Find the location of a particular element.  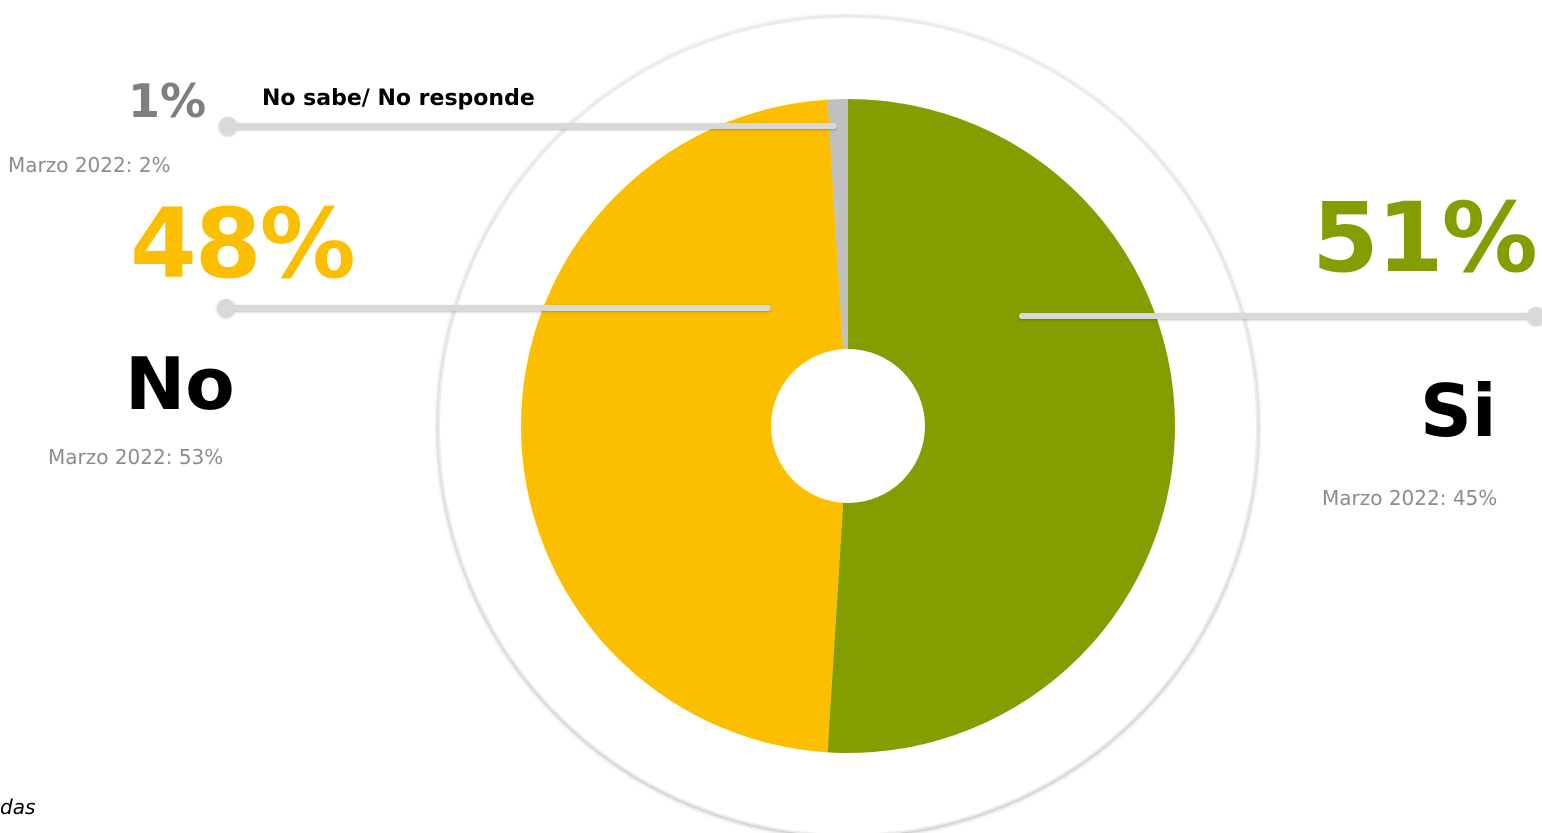

donut-hole is located at coordinates (848, 426).